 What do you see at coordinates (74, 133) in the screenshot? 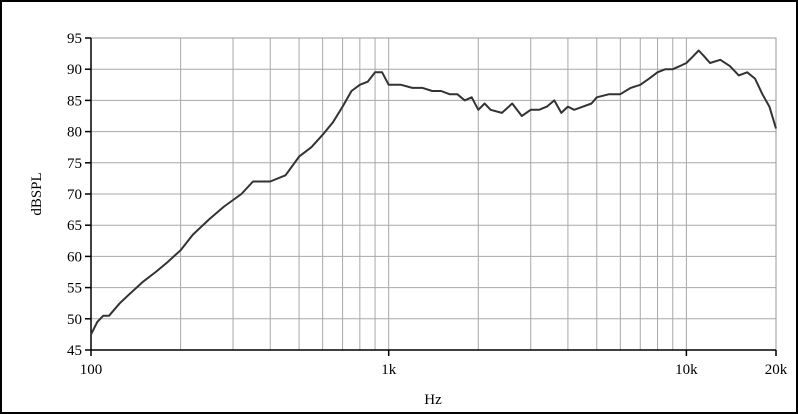
I see `y-tick-label: 80` at bounding box center [74, 133].